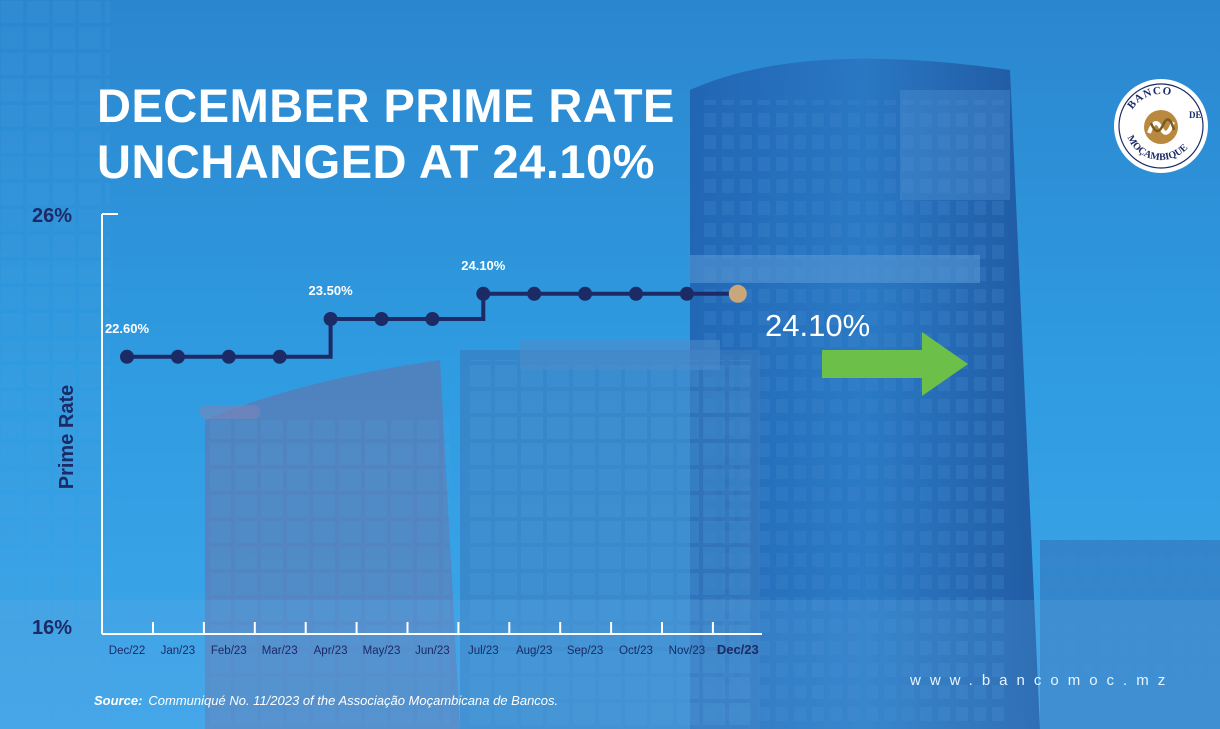 The image size is (1220, 729). What do you see at coordinates (331, 290) in the screenshot?
I see `data-label: 23.50%` at bounding box center [331, 290].